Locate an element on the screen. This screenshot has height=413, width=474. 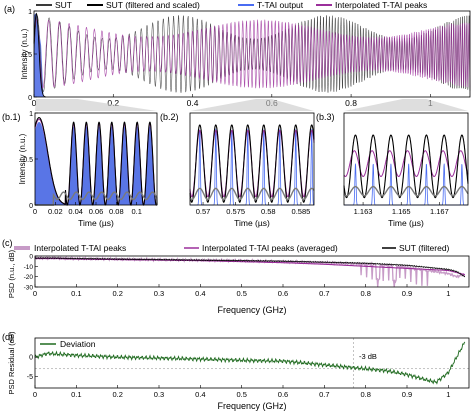
panel-d-annotation: -3 dB is located at coordinates (368, 356).